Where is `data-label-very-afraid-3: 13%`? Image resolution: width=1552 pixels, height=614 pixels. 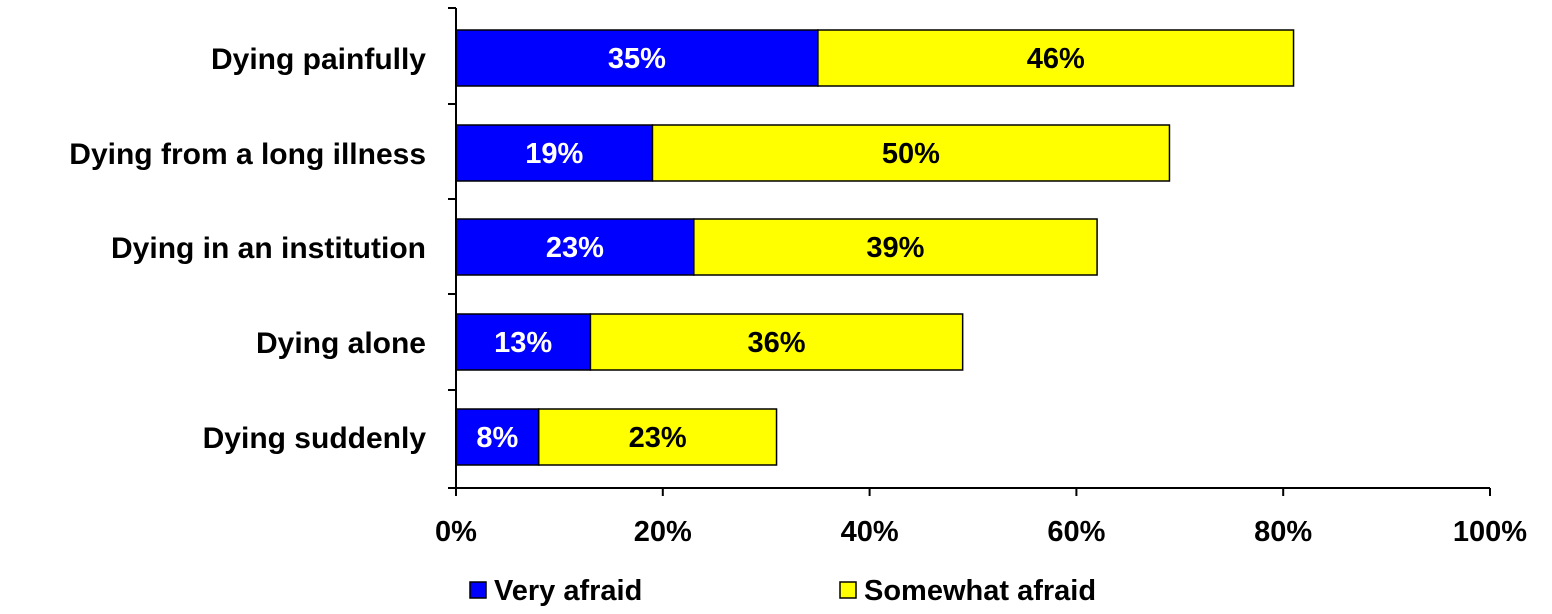 data-label-very-afraid-3: 13% is located at coordinates (523, 343).